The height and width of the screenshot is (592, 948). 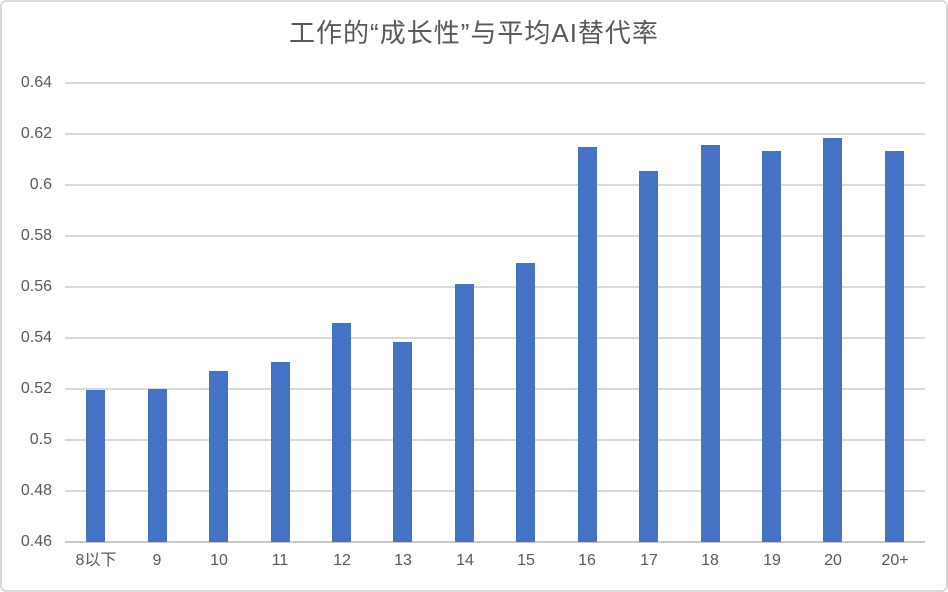 What do you see at coordinates (36, 235) in the screenshot?
I see `y-tick-label: 0.58` at bounding box center [36, 235].